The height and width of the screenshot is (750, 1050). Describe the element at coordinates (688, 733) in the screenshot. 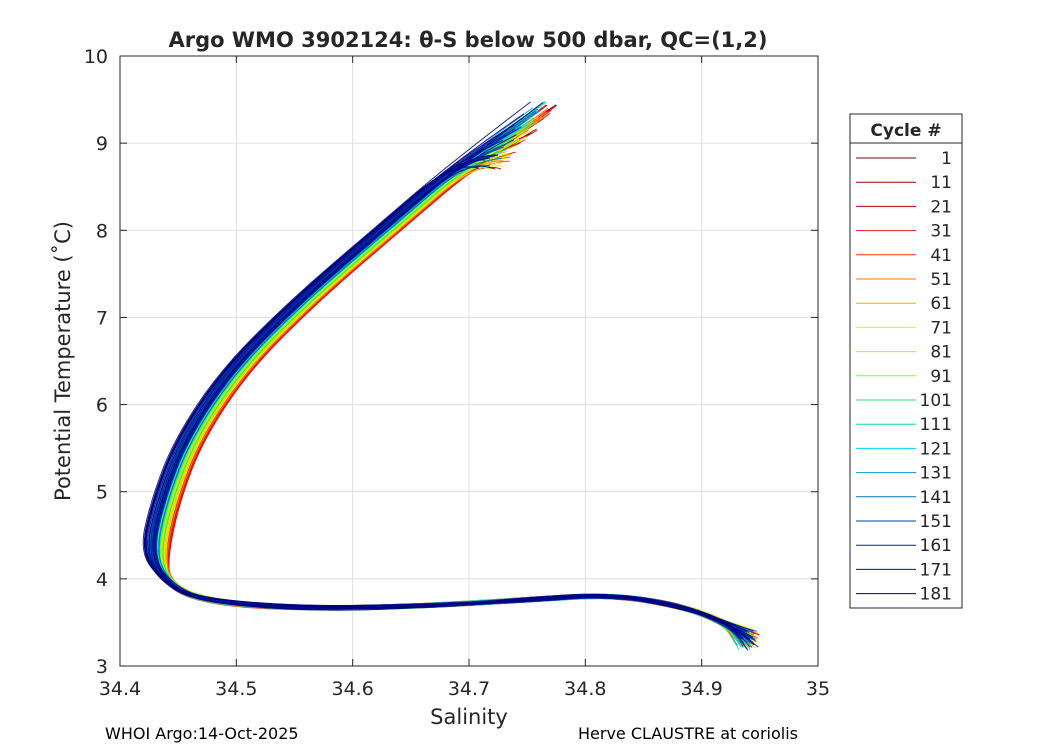

I see `footer-right: Herve CLAUSTRE at coriolis` at that location.